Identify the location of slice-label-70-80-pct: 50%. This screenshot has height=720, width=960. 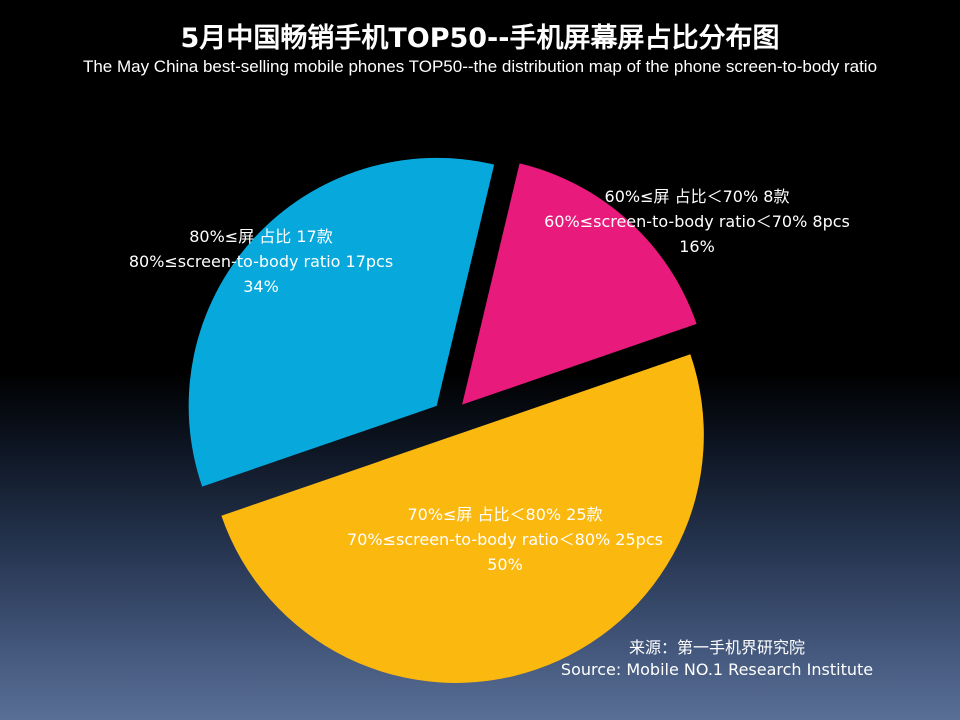
(505, 564).